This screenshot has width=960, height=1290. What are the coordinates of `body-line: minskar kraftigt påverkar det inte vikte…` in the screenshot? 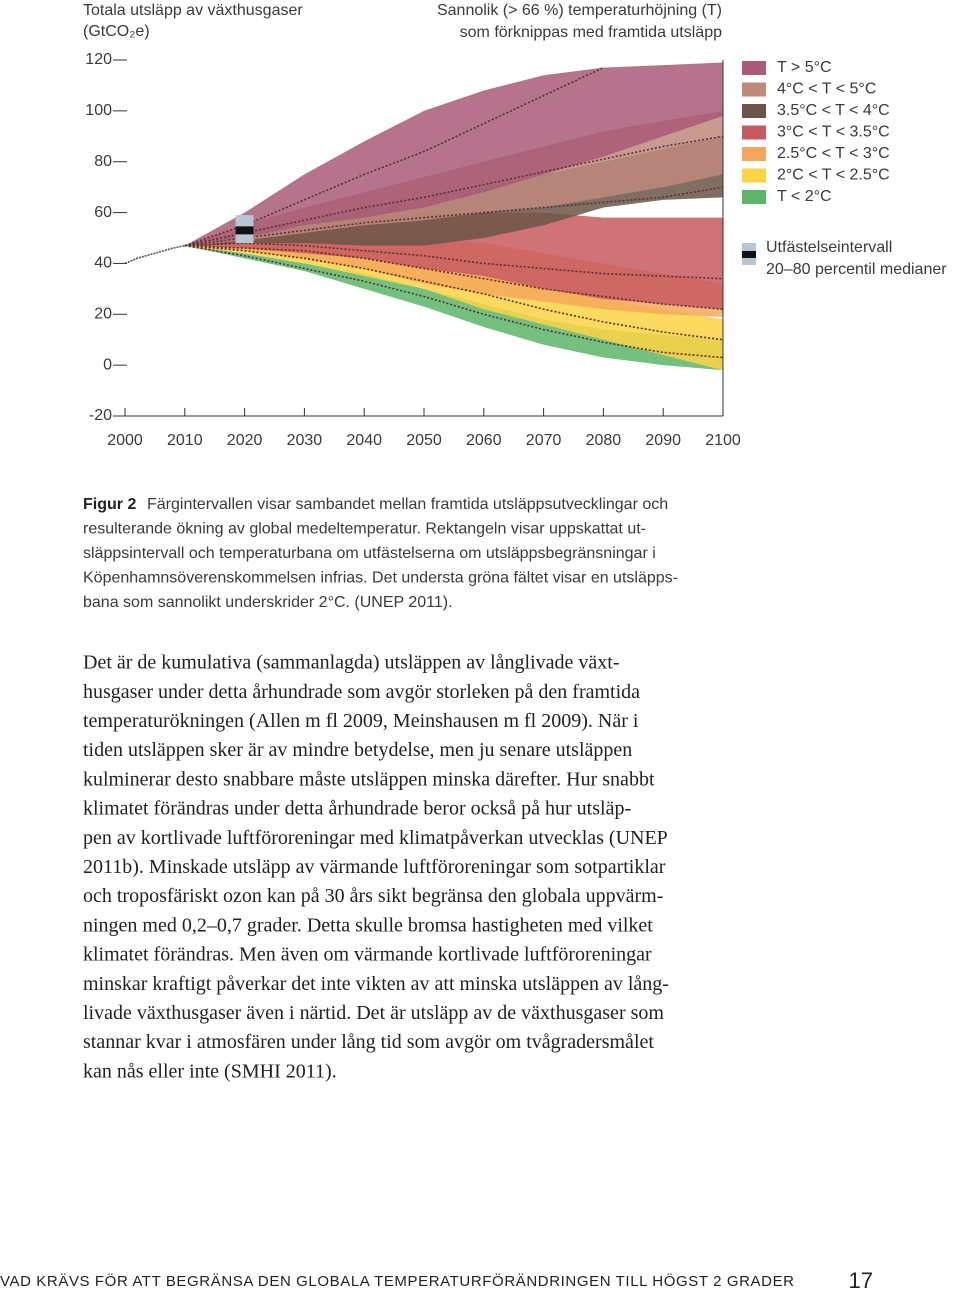 It's located at (376, 984).